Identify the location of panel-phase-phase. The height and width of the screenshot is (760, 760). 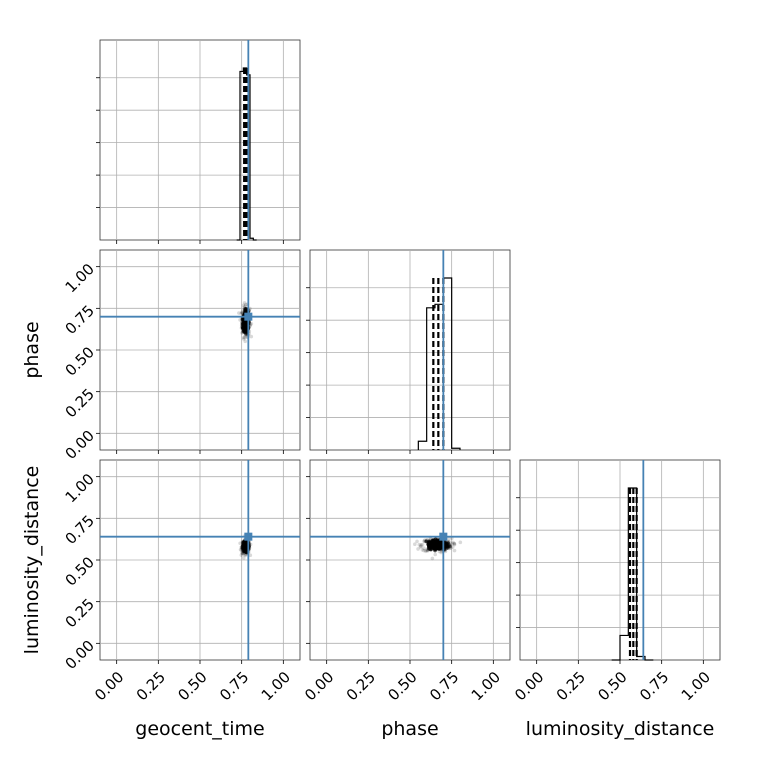
(408, 351).